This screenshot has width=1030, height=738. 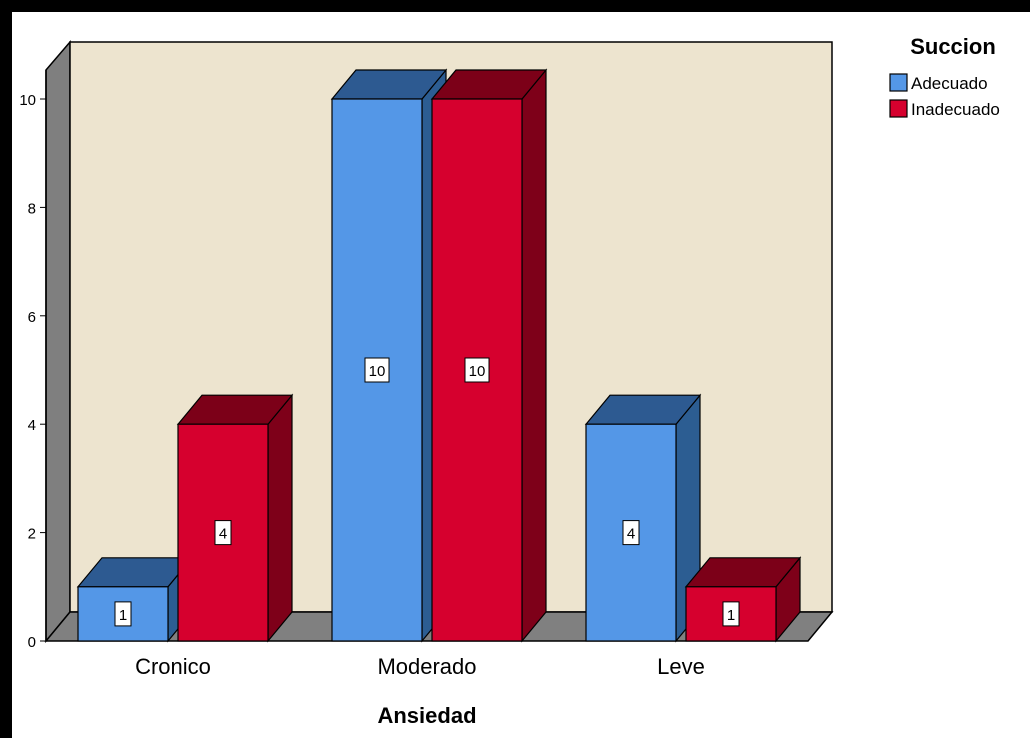 I want to click on legend-item-inadecuado: Inadecuado, so click(x=944, y=109).